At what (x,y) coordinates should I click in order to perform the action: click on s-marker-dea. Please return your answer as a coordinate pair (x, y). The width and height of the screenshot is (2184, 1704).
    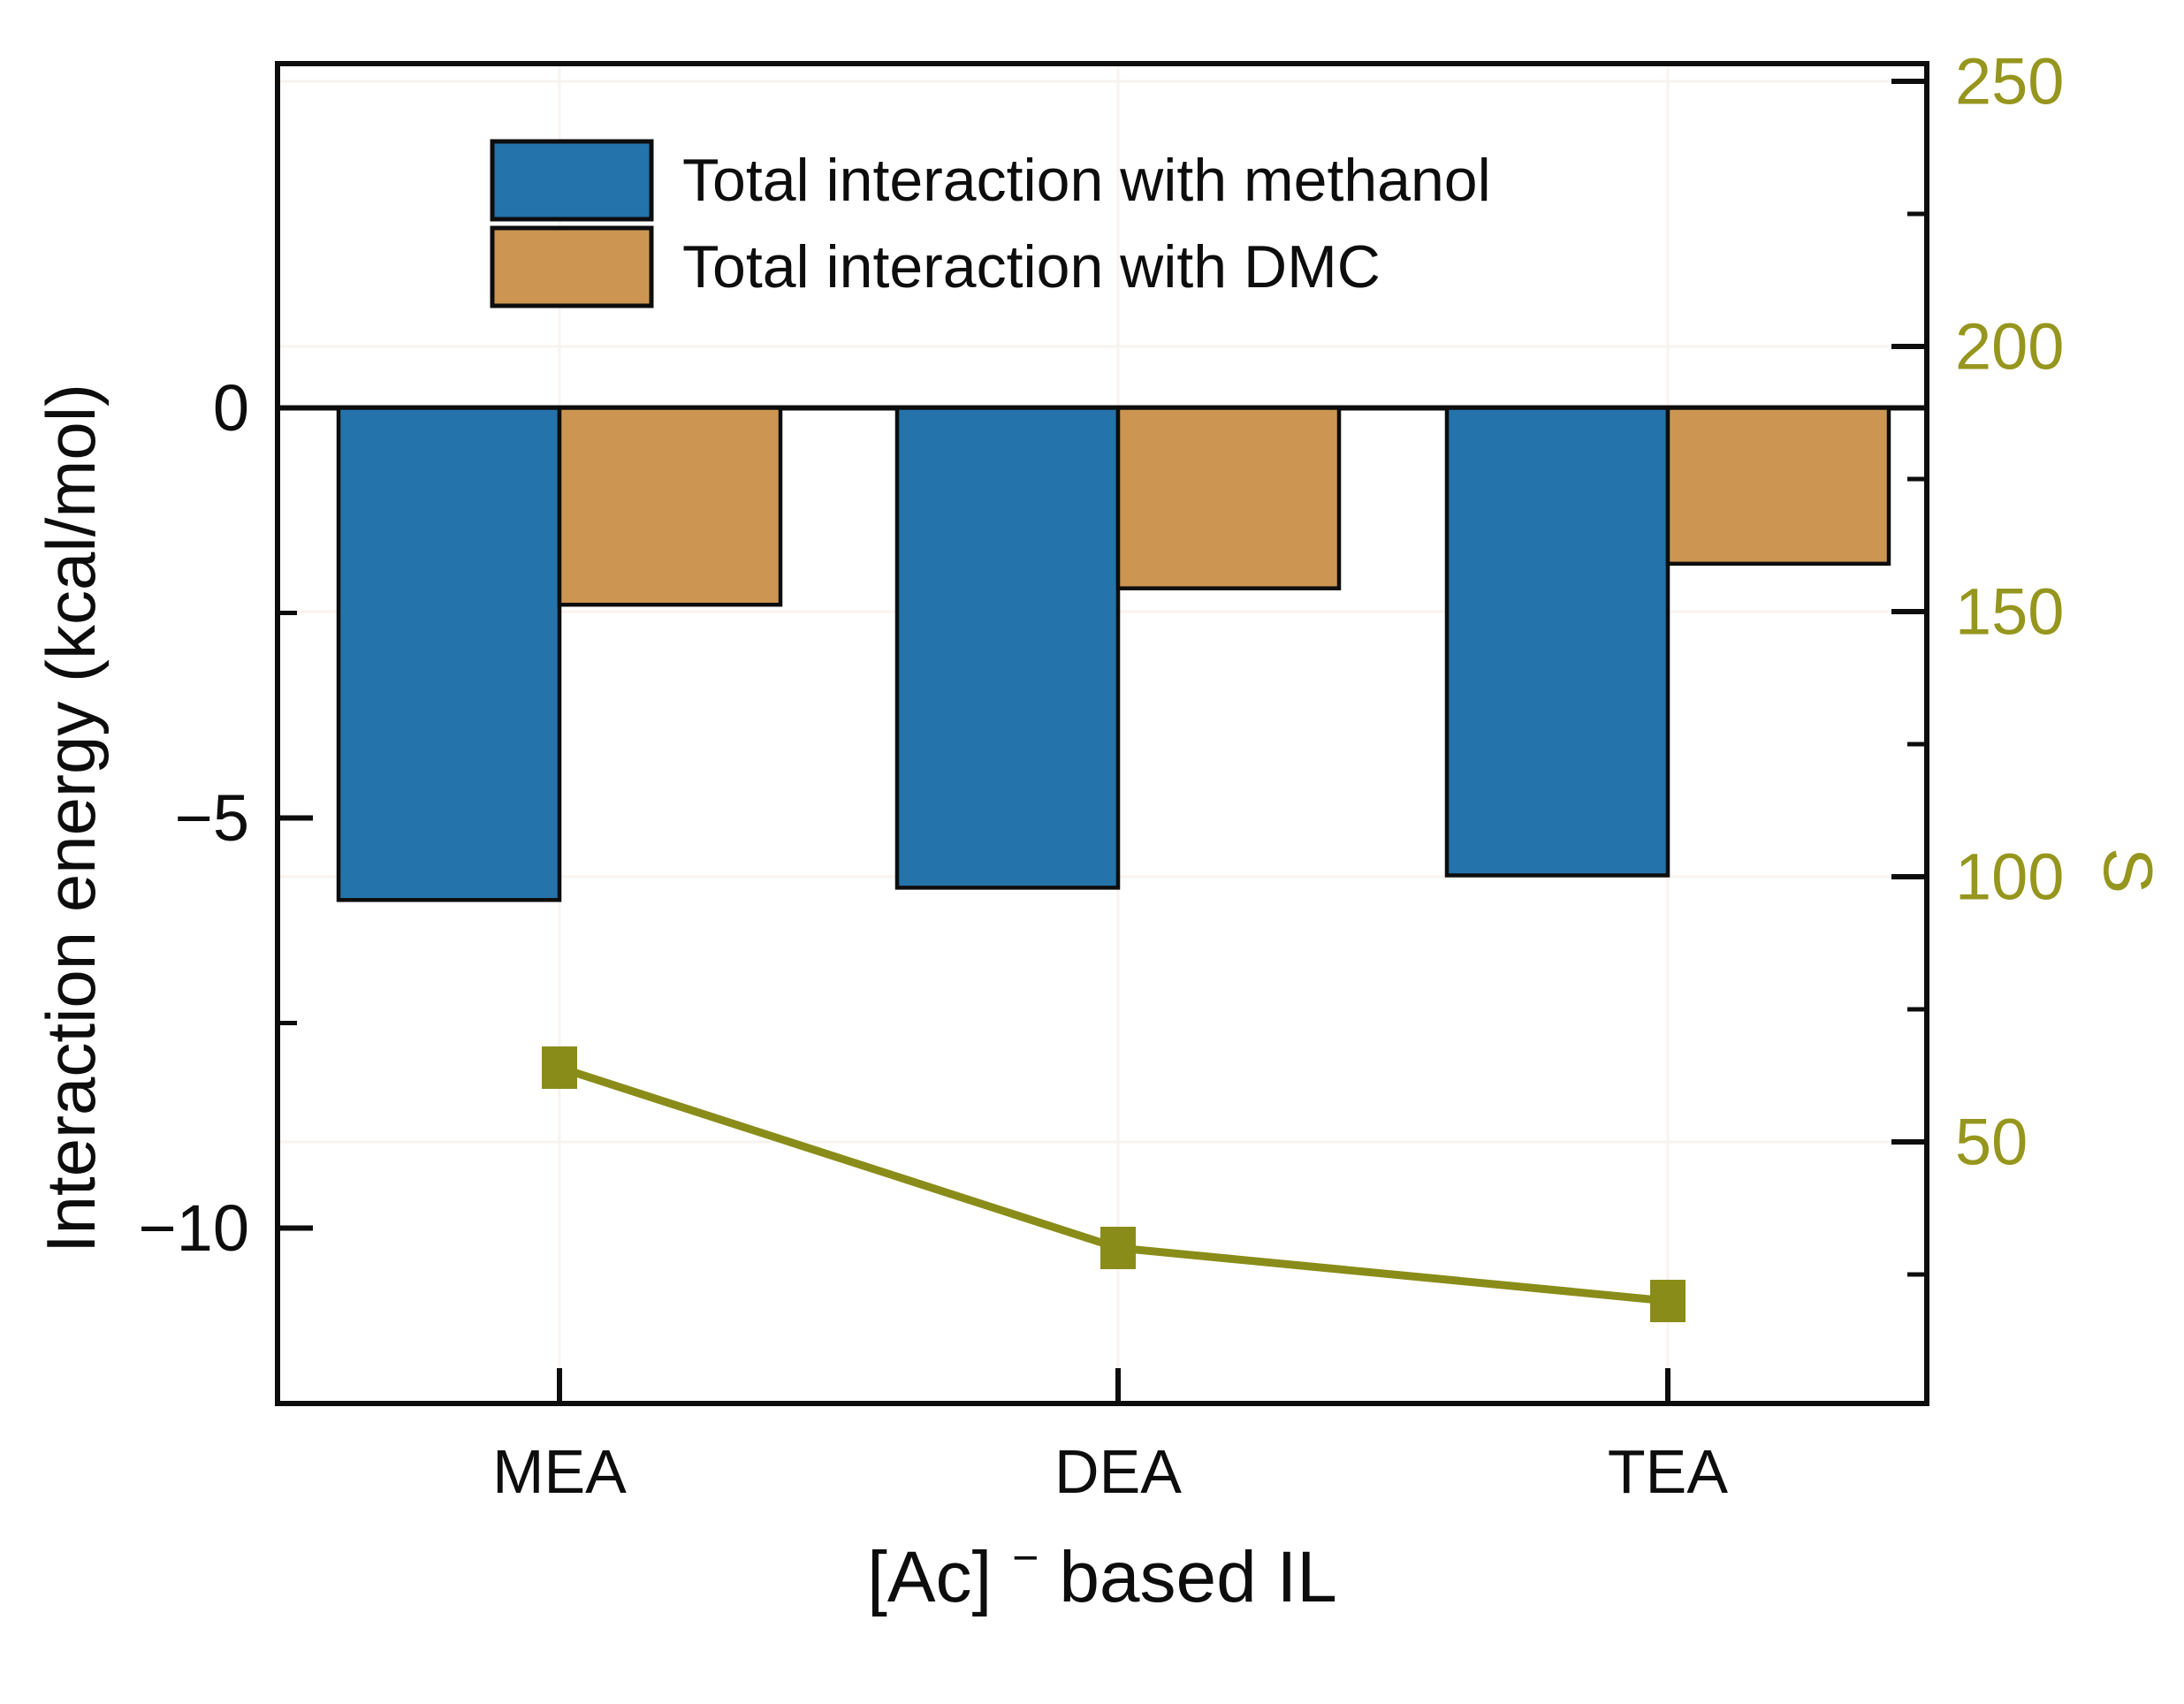
    Looking at the image, I should click on (1118, 1248).